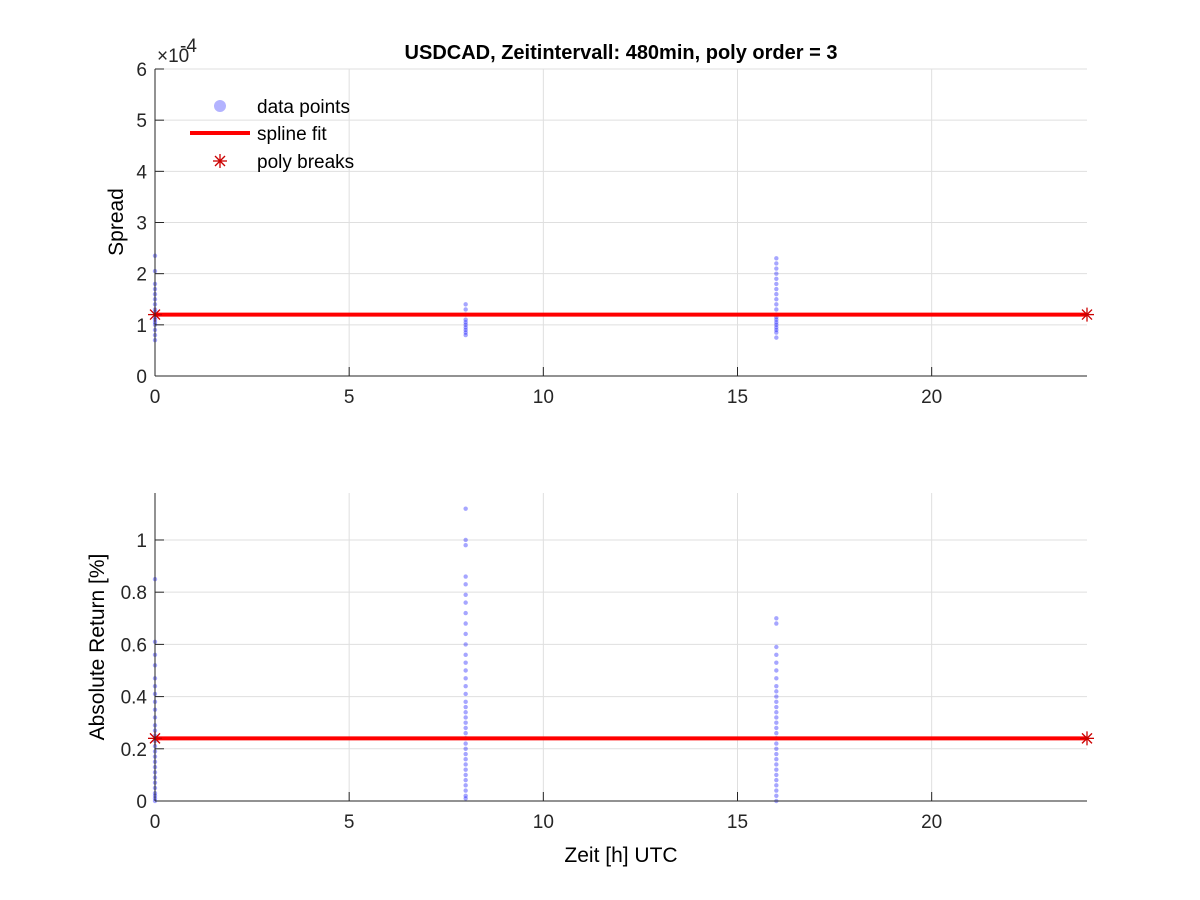 This screenshot has width=1200, height=900. I want to click on spread-y-label: Spread, so click(116, 222).